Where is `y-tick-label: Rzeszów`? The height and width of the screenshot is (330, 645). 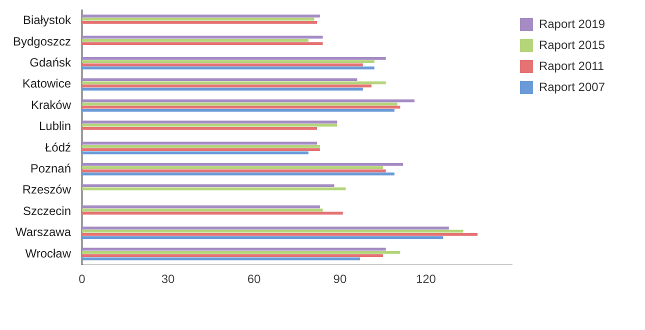
y-tick-label: Rzeszów is located at coordinates (47, 189).